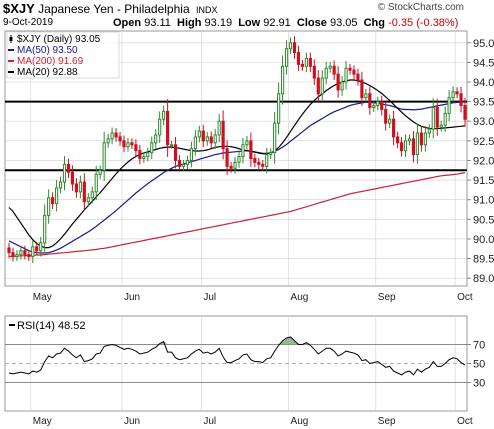 The image size is (494, 429). I want to click on x-tick-label-bottom: Jul, so click(209, 421).